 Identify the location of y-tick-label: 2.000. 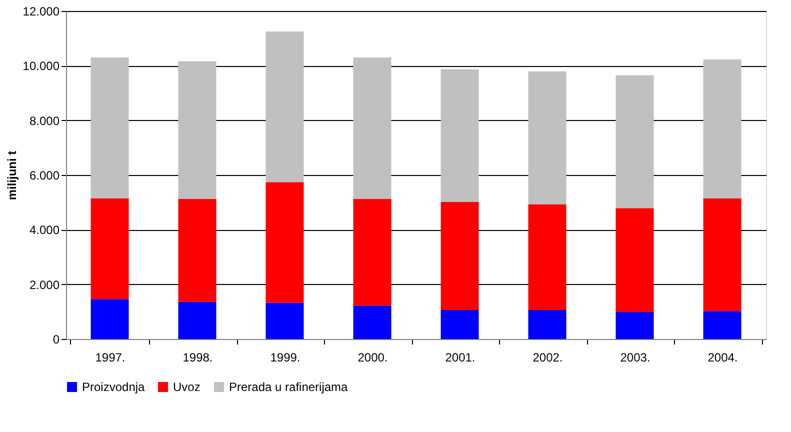
(44, 285).